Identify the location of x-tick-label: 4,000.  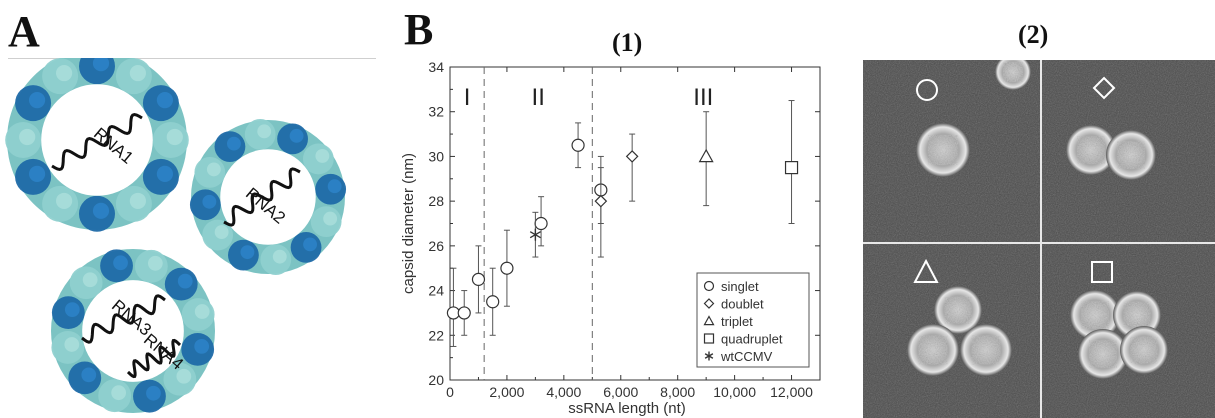
(563, 392).